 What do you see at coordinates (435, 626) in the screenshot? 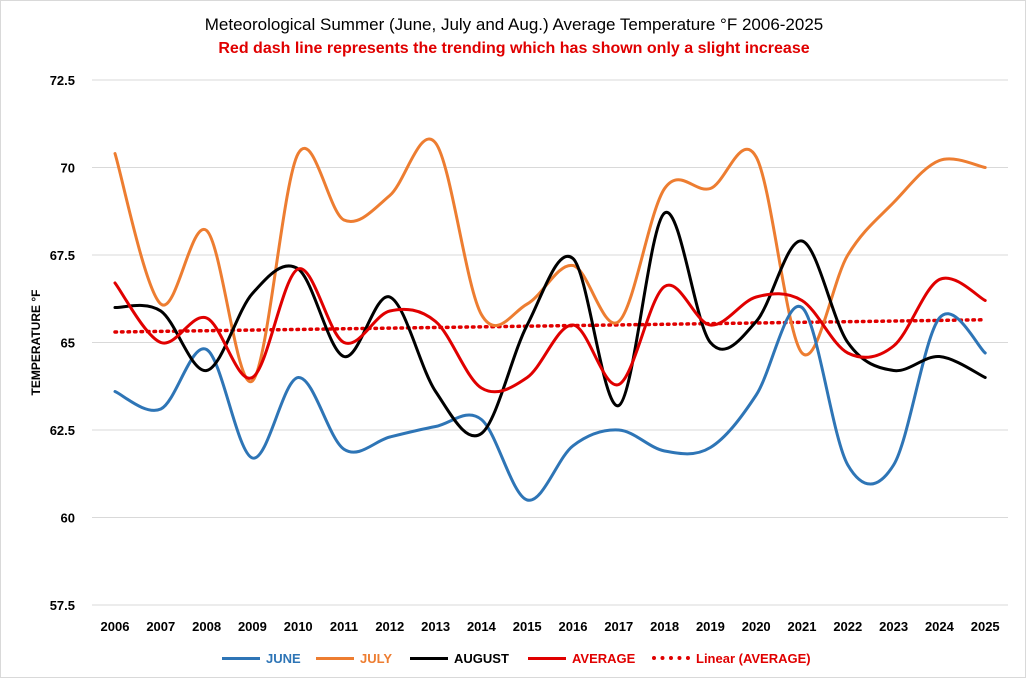
I see `x-tick-label: 2013` at bounding box center [435, 626].